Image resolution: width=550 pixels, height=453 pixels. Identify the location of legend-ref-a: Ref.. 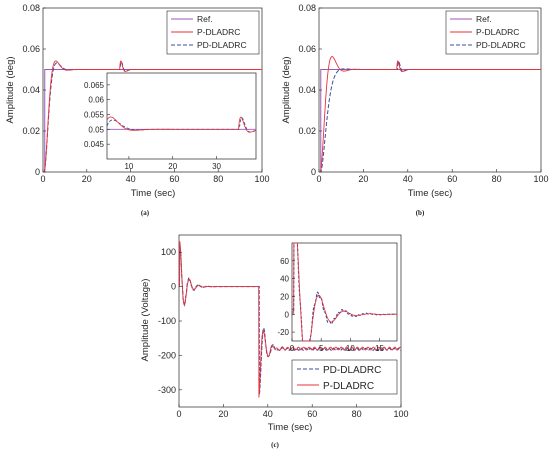
(205, 19).